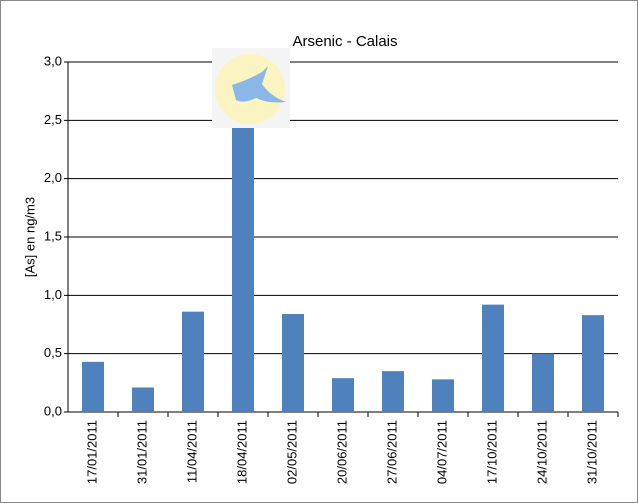 The height and width of the screenshot is (503, 638). What do you see at coordinates (291, 452) in the screenshot?
I see `x-tick-label: 02/05/2011` at bounding box center [291, 452].